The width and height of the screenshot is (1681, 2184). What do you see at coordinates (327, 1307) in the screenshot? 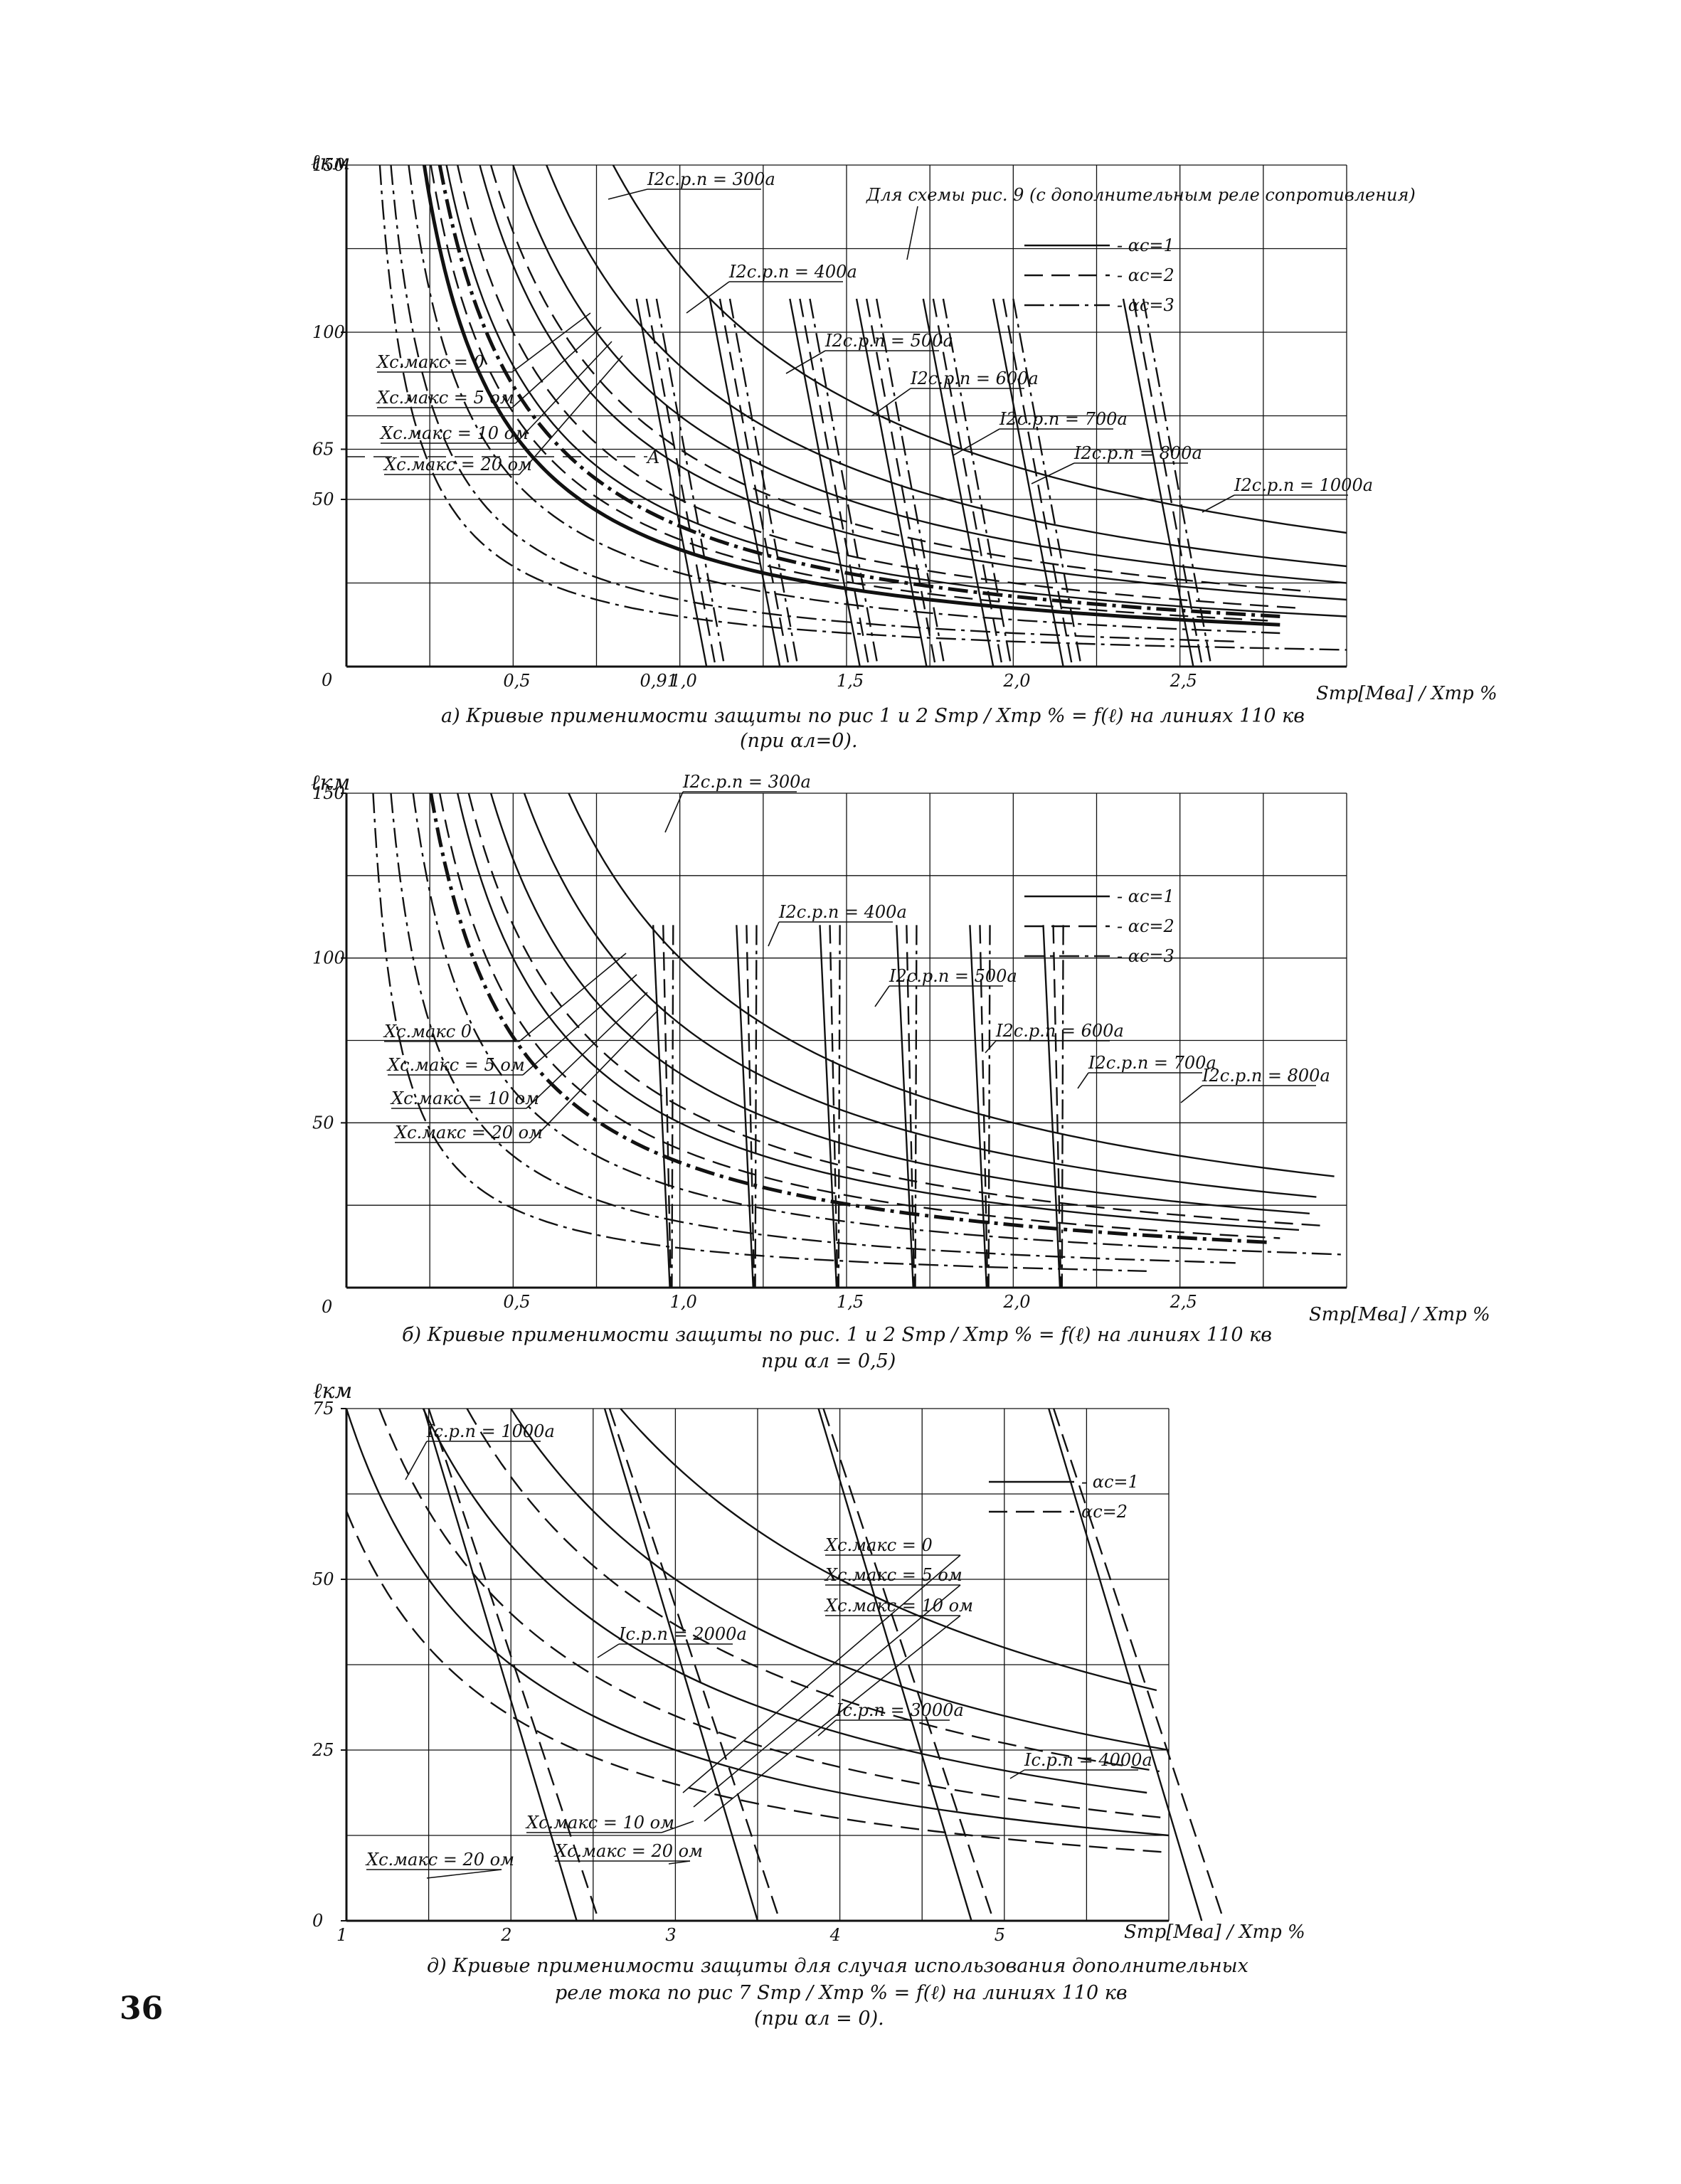
I see `chart-b-origin: 0` at bounding box center [327, 1307].